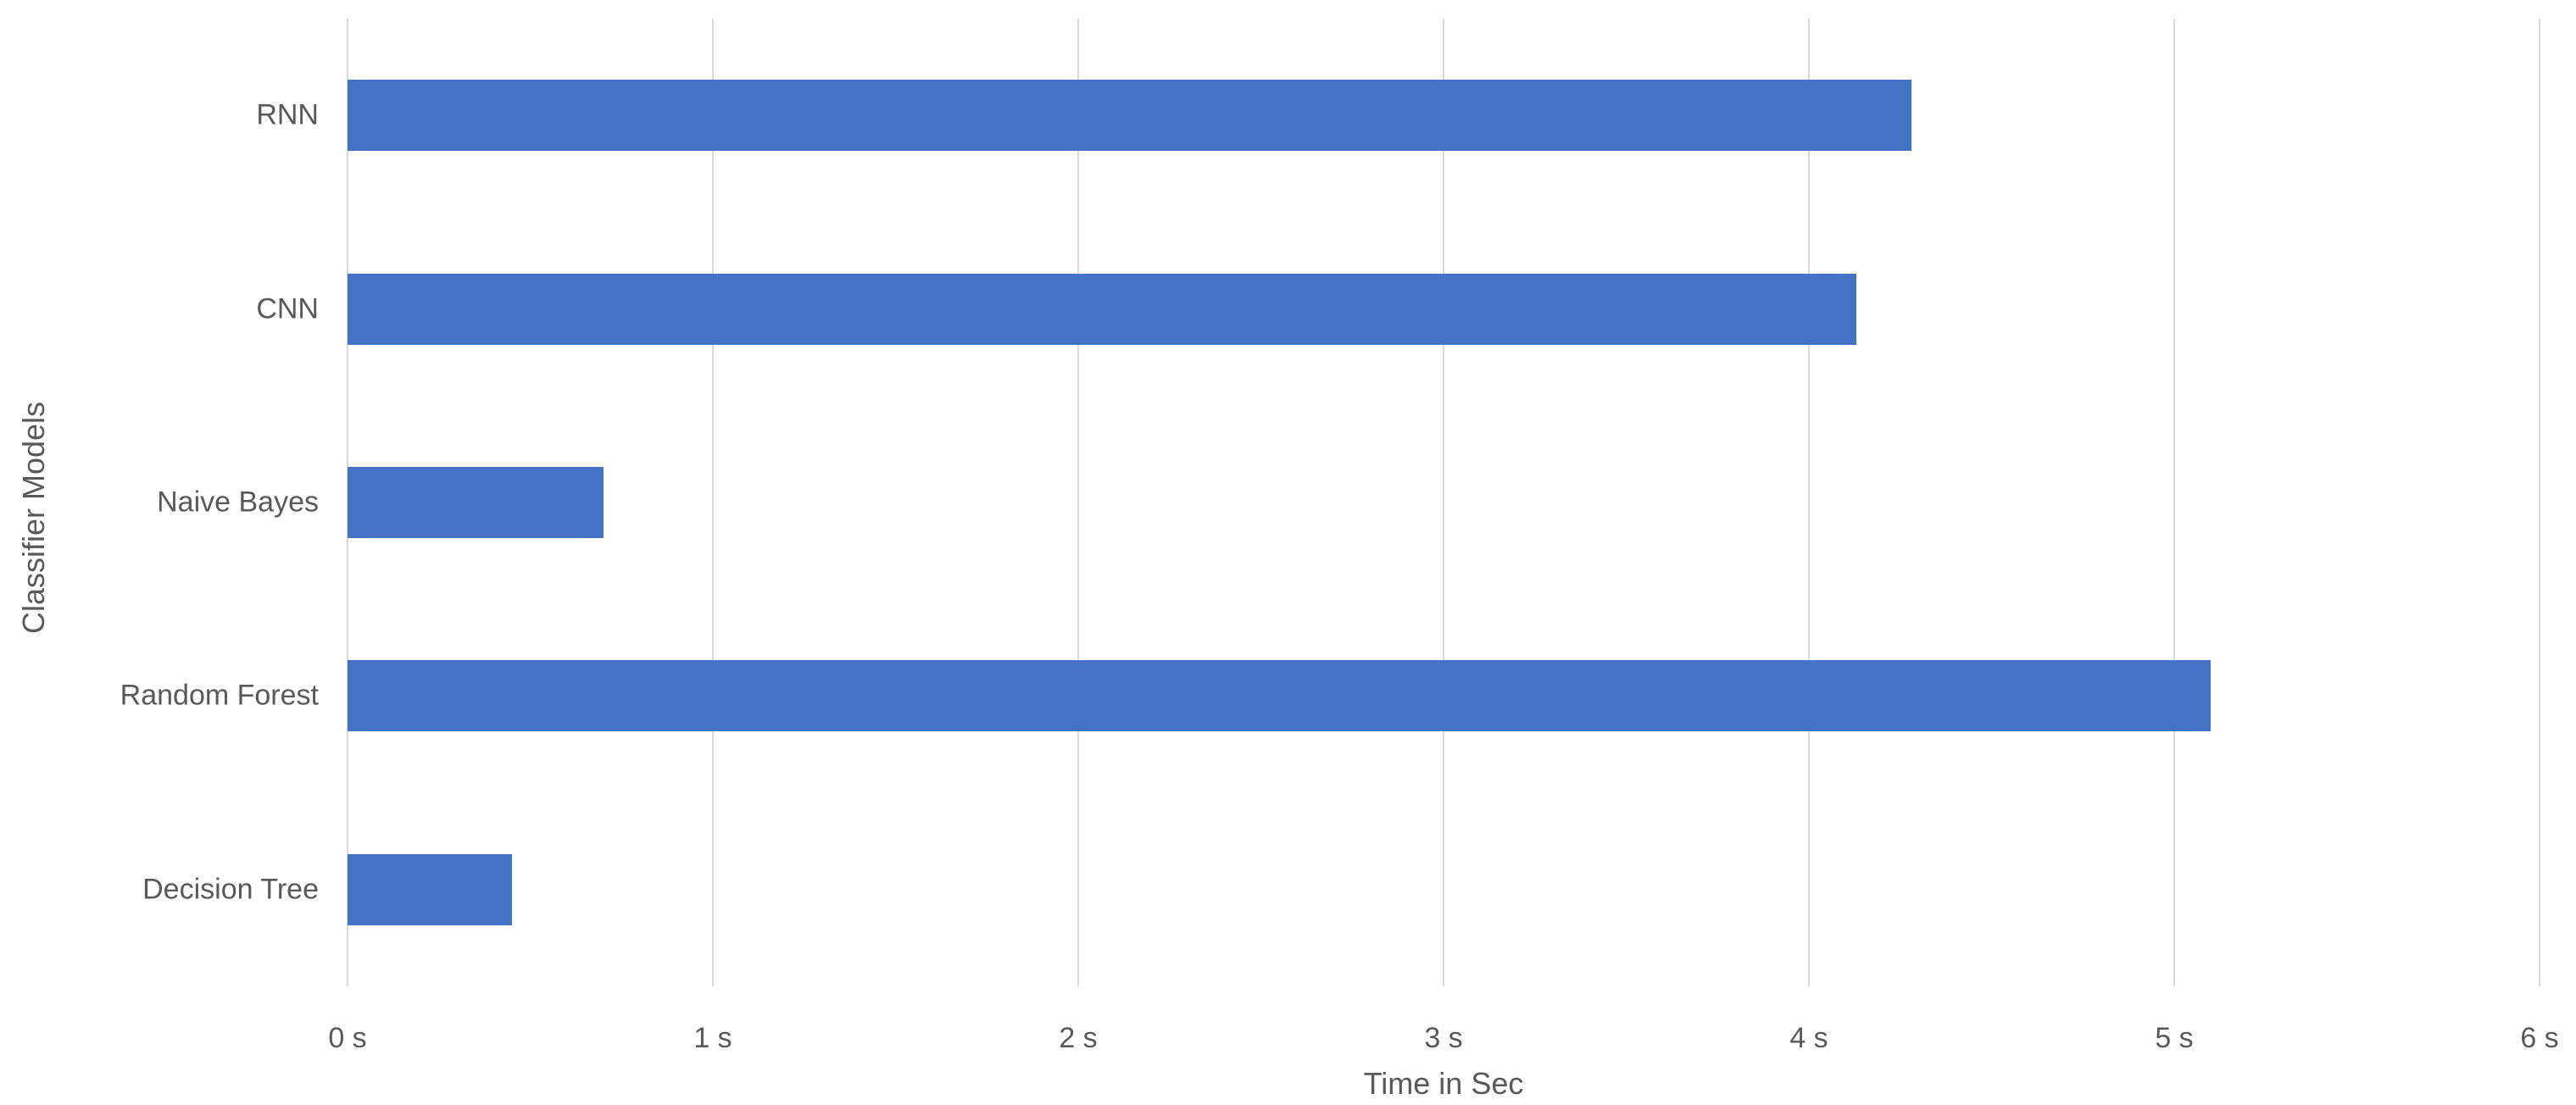 The height and width of the screenshot is (1105, 2576). Describe the element at coordinates (2539, 1038) in the screenshot. I see `x-tick-label: 6 s` at that location.